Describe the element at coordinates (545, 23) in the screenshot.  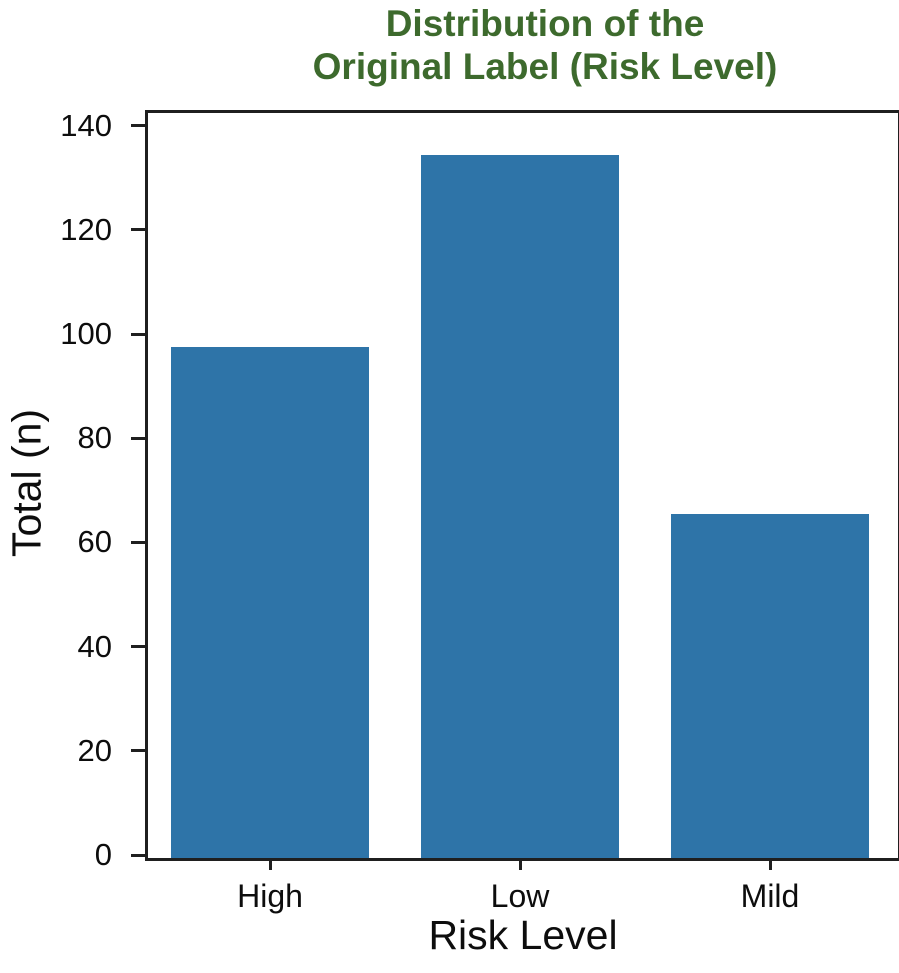
I see `chart-title-line-1: Distribution of the` at that location.